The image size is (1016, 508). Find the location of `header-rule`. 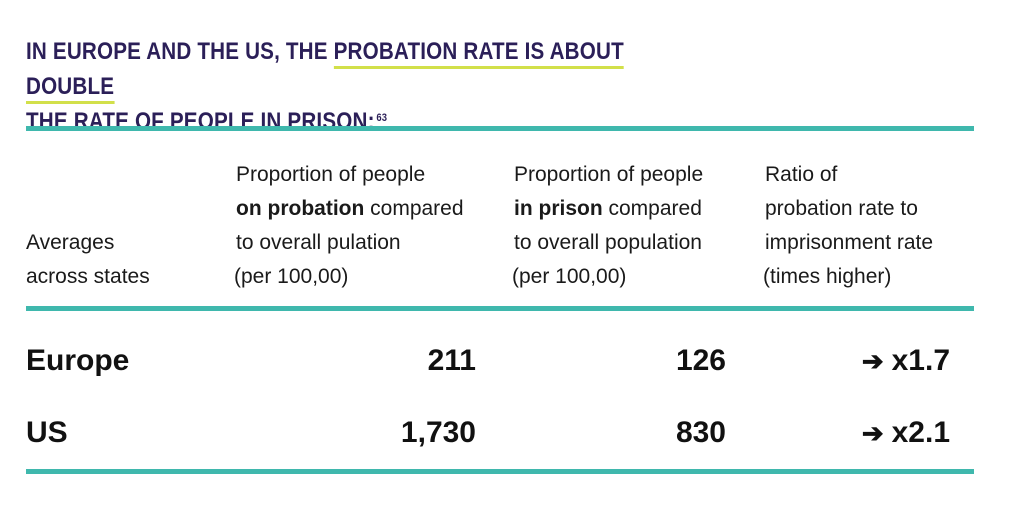

header-rule is located at coordinates (500, 308).